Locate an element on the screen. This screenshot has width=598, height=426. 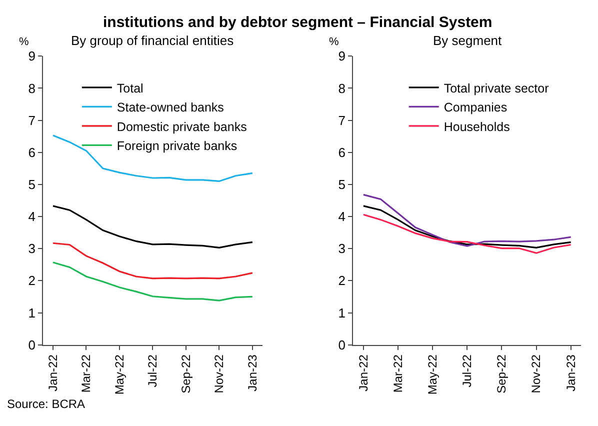
legend-label: Households is located at coordinates (477, 127).